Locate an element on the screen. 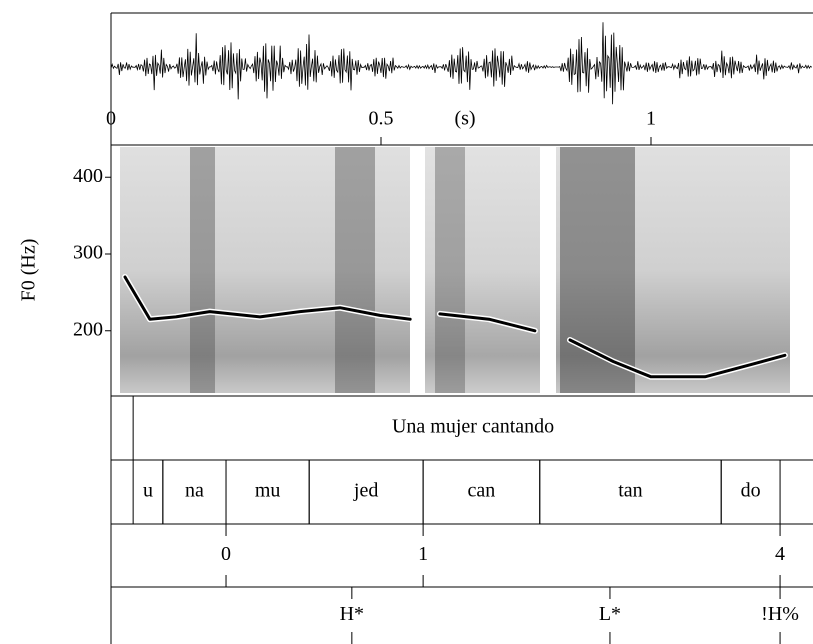  waveform is located at coordinates (461, 63).